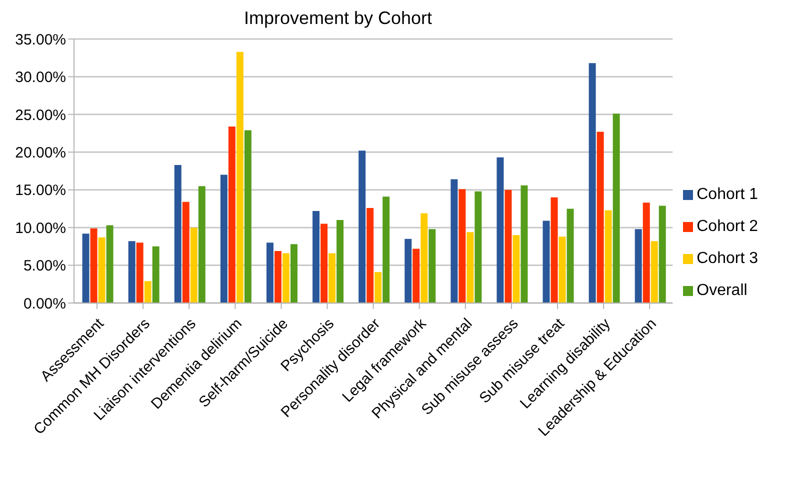 This screenshot has height=486, width=786. Describe the element at coordinates (40, 228) in the screenshot. I see `y-tick-label: 10.00%` at that location.